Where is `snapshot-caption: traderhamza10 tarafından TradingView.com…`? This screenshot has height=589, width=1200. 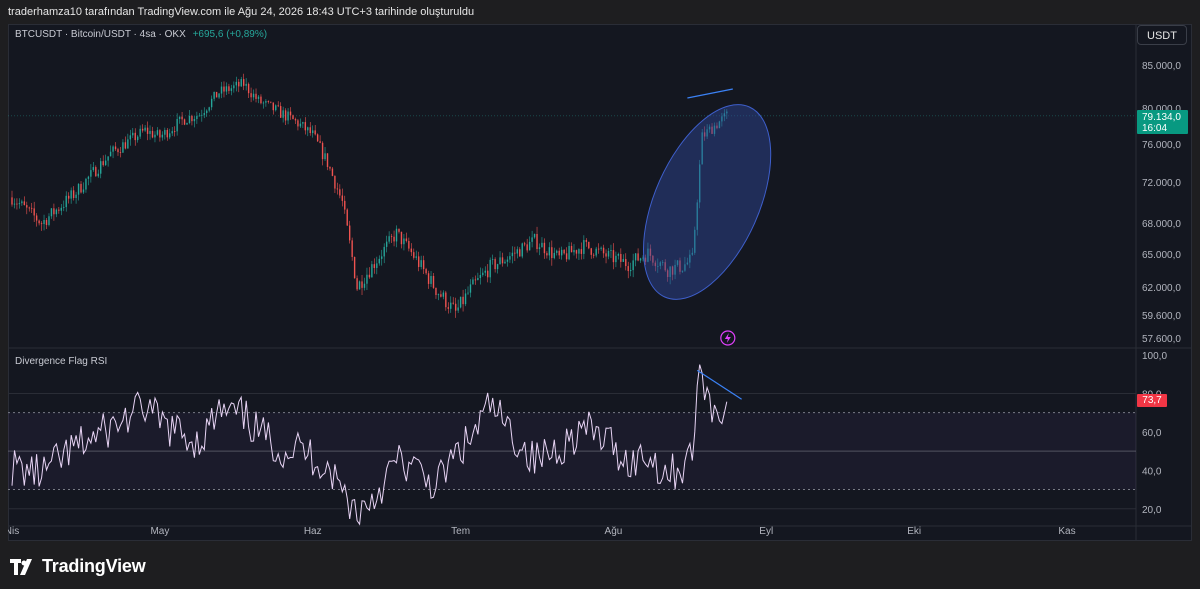 snapshot-caption: traderhamza10 tarafından TradingView.com… is located at coordinates (241, 12).